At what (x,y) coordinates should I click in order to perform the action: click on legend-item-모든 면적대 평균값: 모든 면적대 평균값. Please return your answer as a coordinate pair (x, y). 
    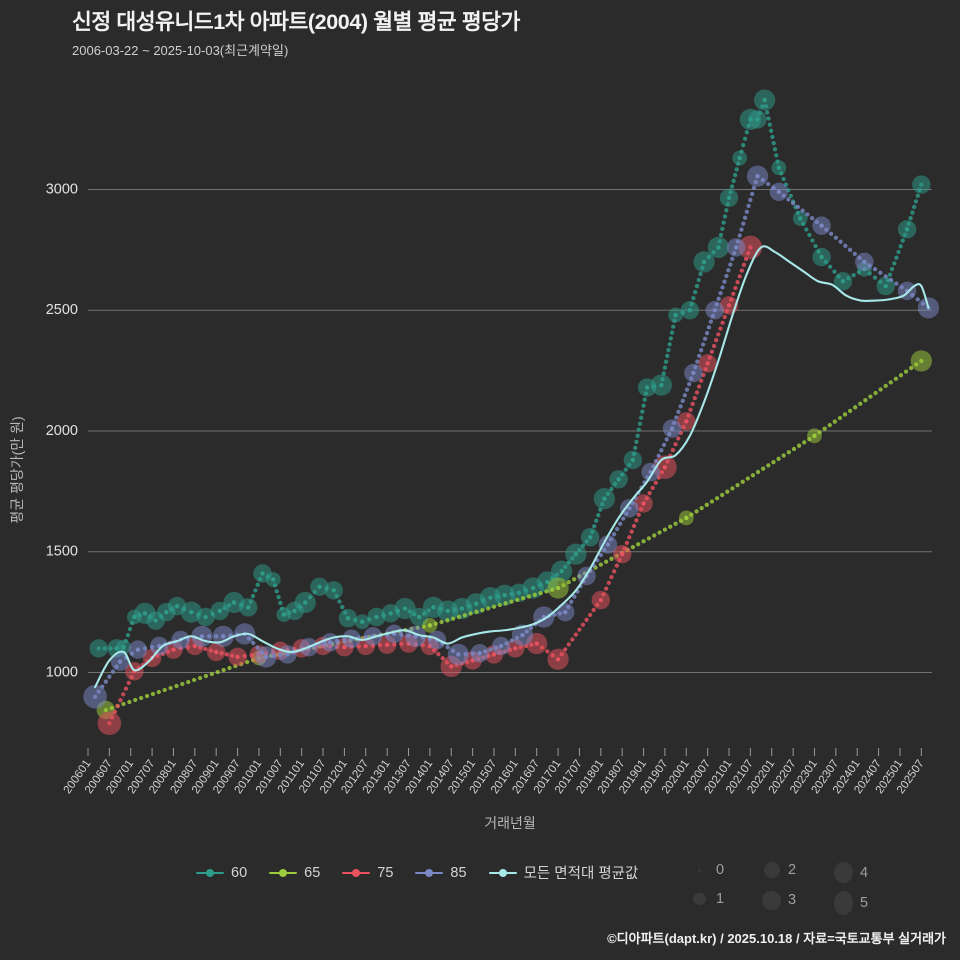
    Looking at the image, I should click on (563, 872).